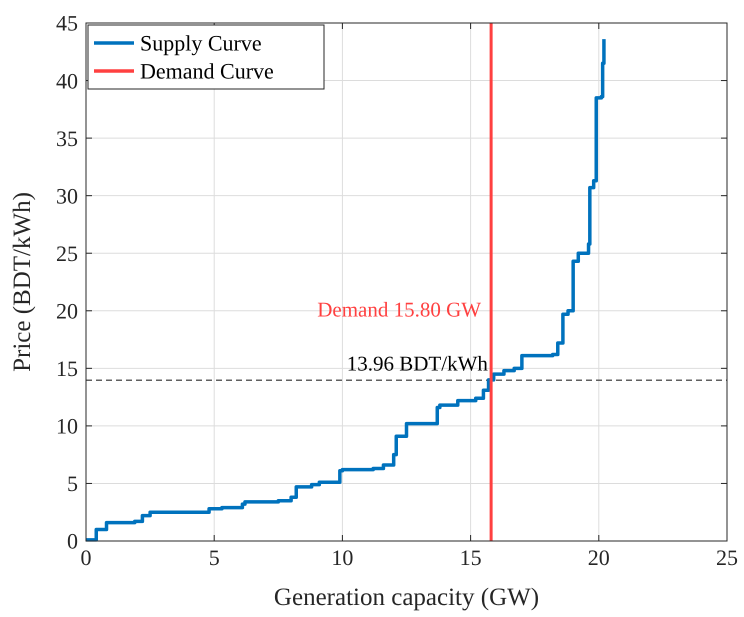 The height and width of the screenshot is (617, 744). What do you see at coordinates (22, 282) in the screenshot?
I see `y-axis-title: Price (BDT/kWh)` at bounding box center [22, 282].